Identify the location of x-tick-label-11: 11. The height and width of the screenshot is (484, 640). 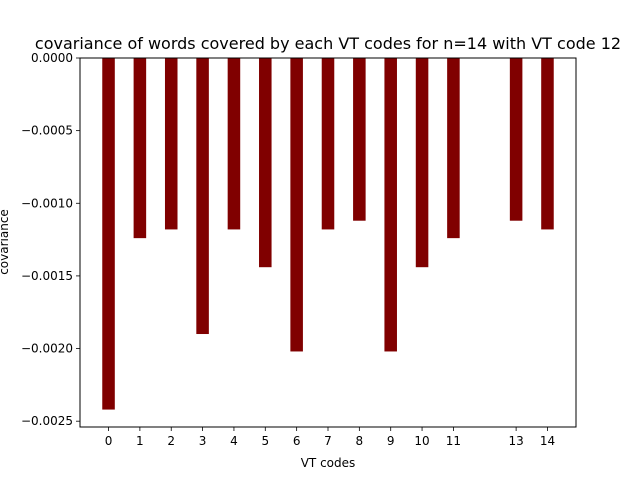
(453, 441).